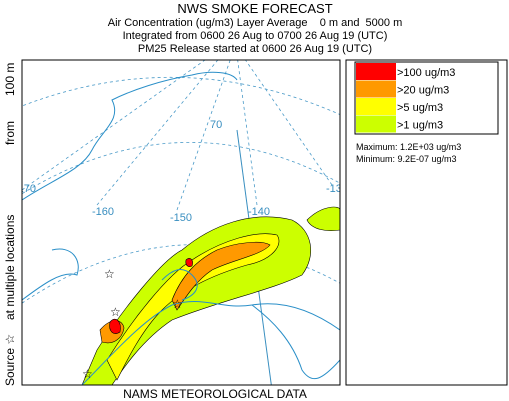  I want to click on side-from: from, so click(10, 133).